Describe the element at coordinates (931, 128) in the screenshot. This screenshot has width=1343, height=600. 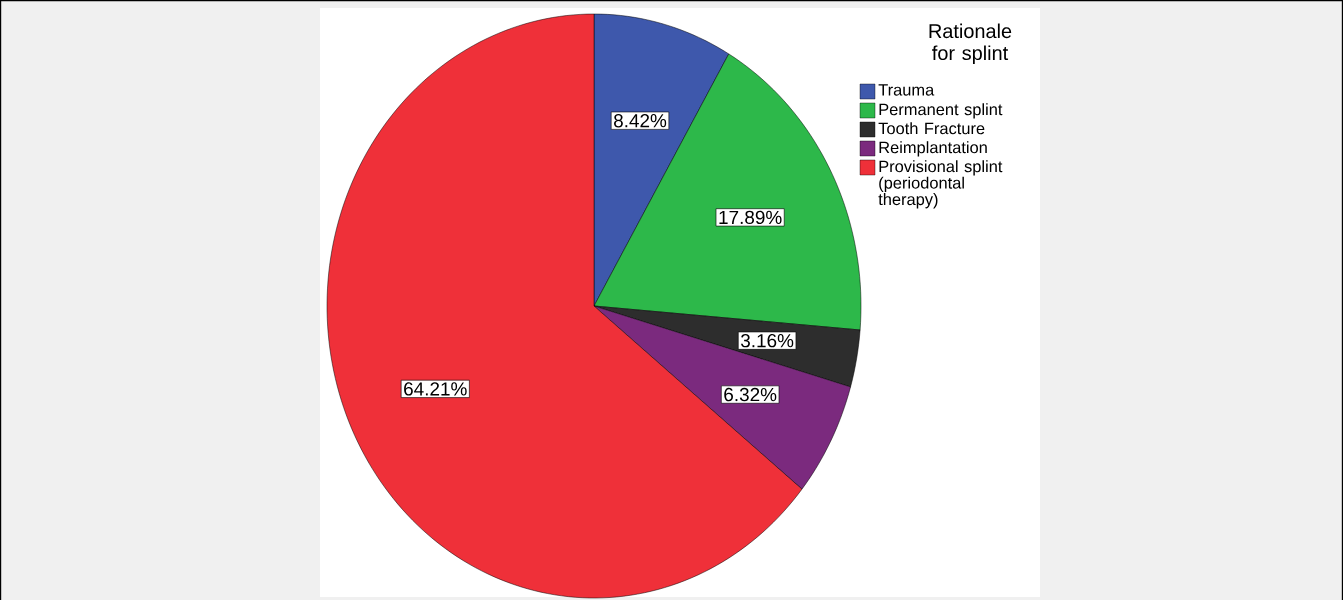
I see `legend-label: Tooth Fracture` at that location.